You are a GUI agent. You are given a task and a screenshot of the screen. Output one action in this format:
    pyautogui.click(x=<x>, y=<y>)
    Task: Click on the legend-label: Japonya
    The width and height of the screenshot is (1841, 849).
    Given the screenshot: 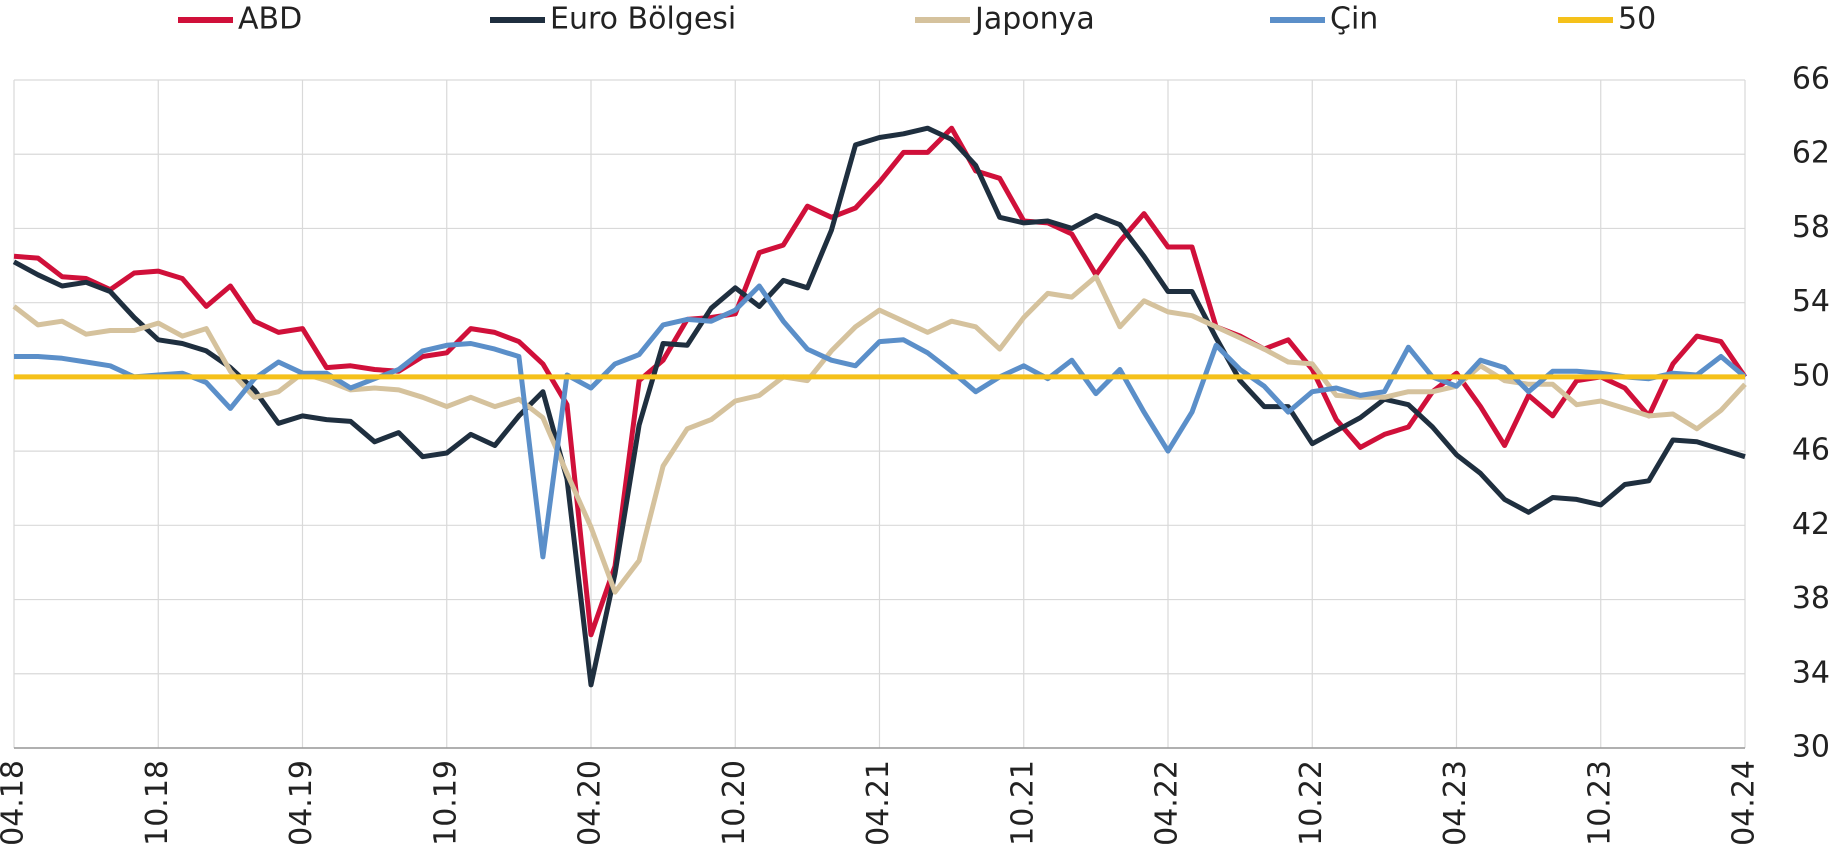 What is the action you would take?
    pyautogui.click(x=1034, y=19)
    